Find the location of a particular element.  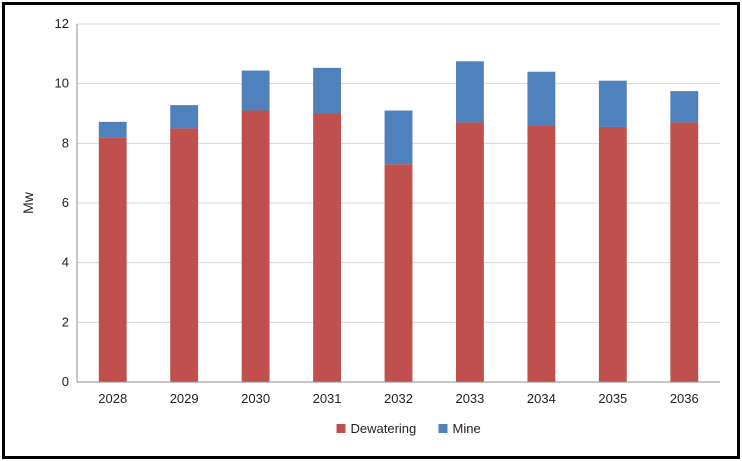

bar-dewatering-2033 is located at coordinates (470, 252).